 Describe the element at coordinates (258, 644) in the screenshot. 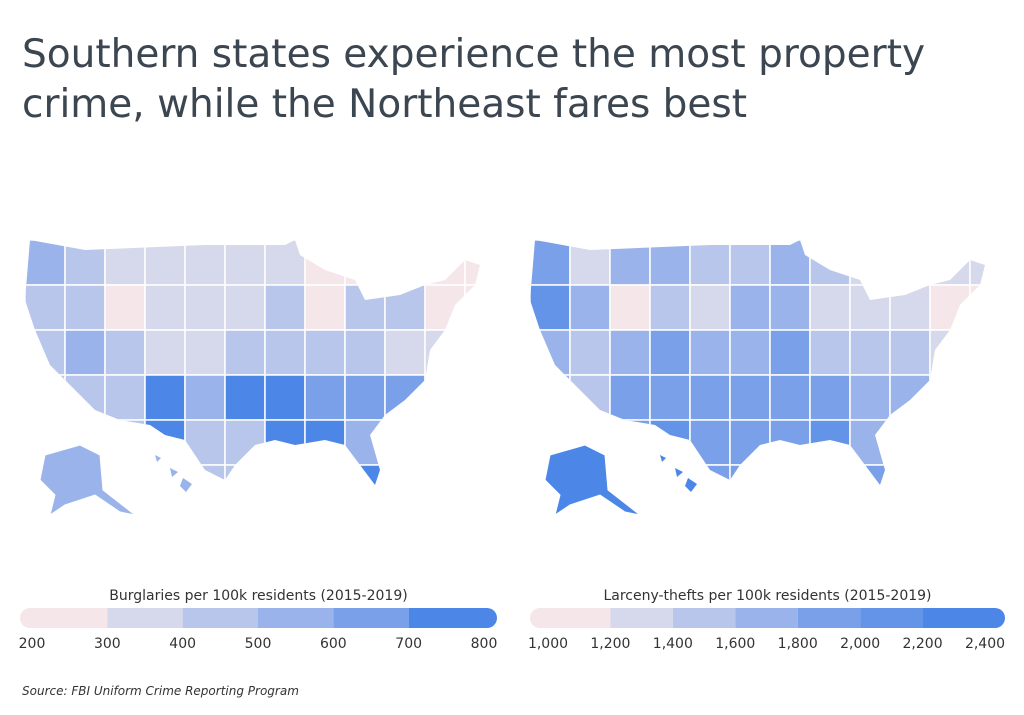

I see `legend-tick-label: 500` at that location.